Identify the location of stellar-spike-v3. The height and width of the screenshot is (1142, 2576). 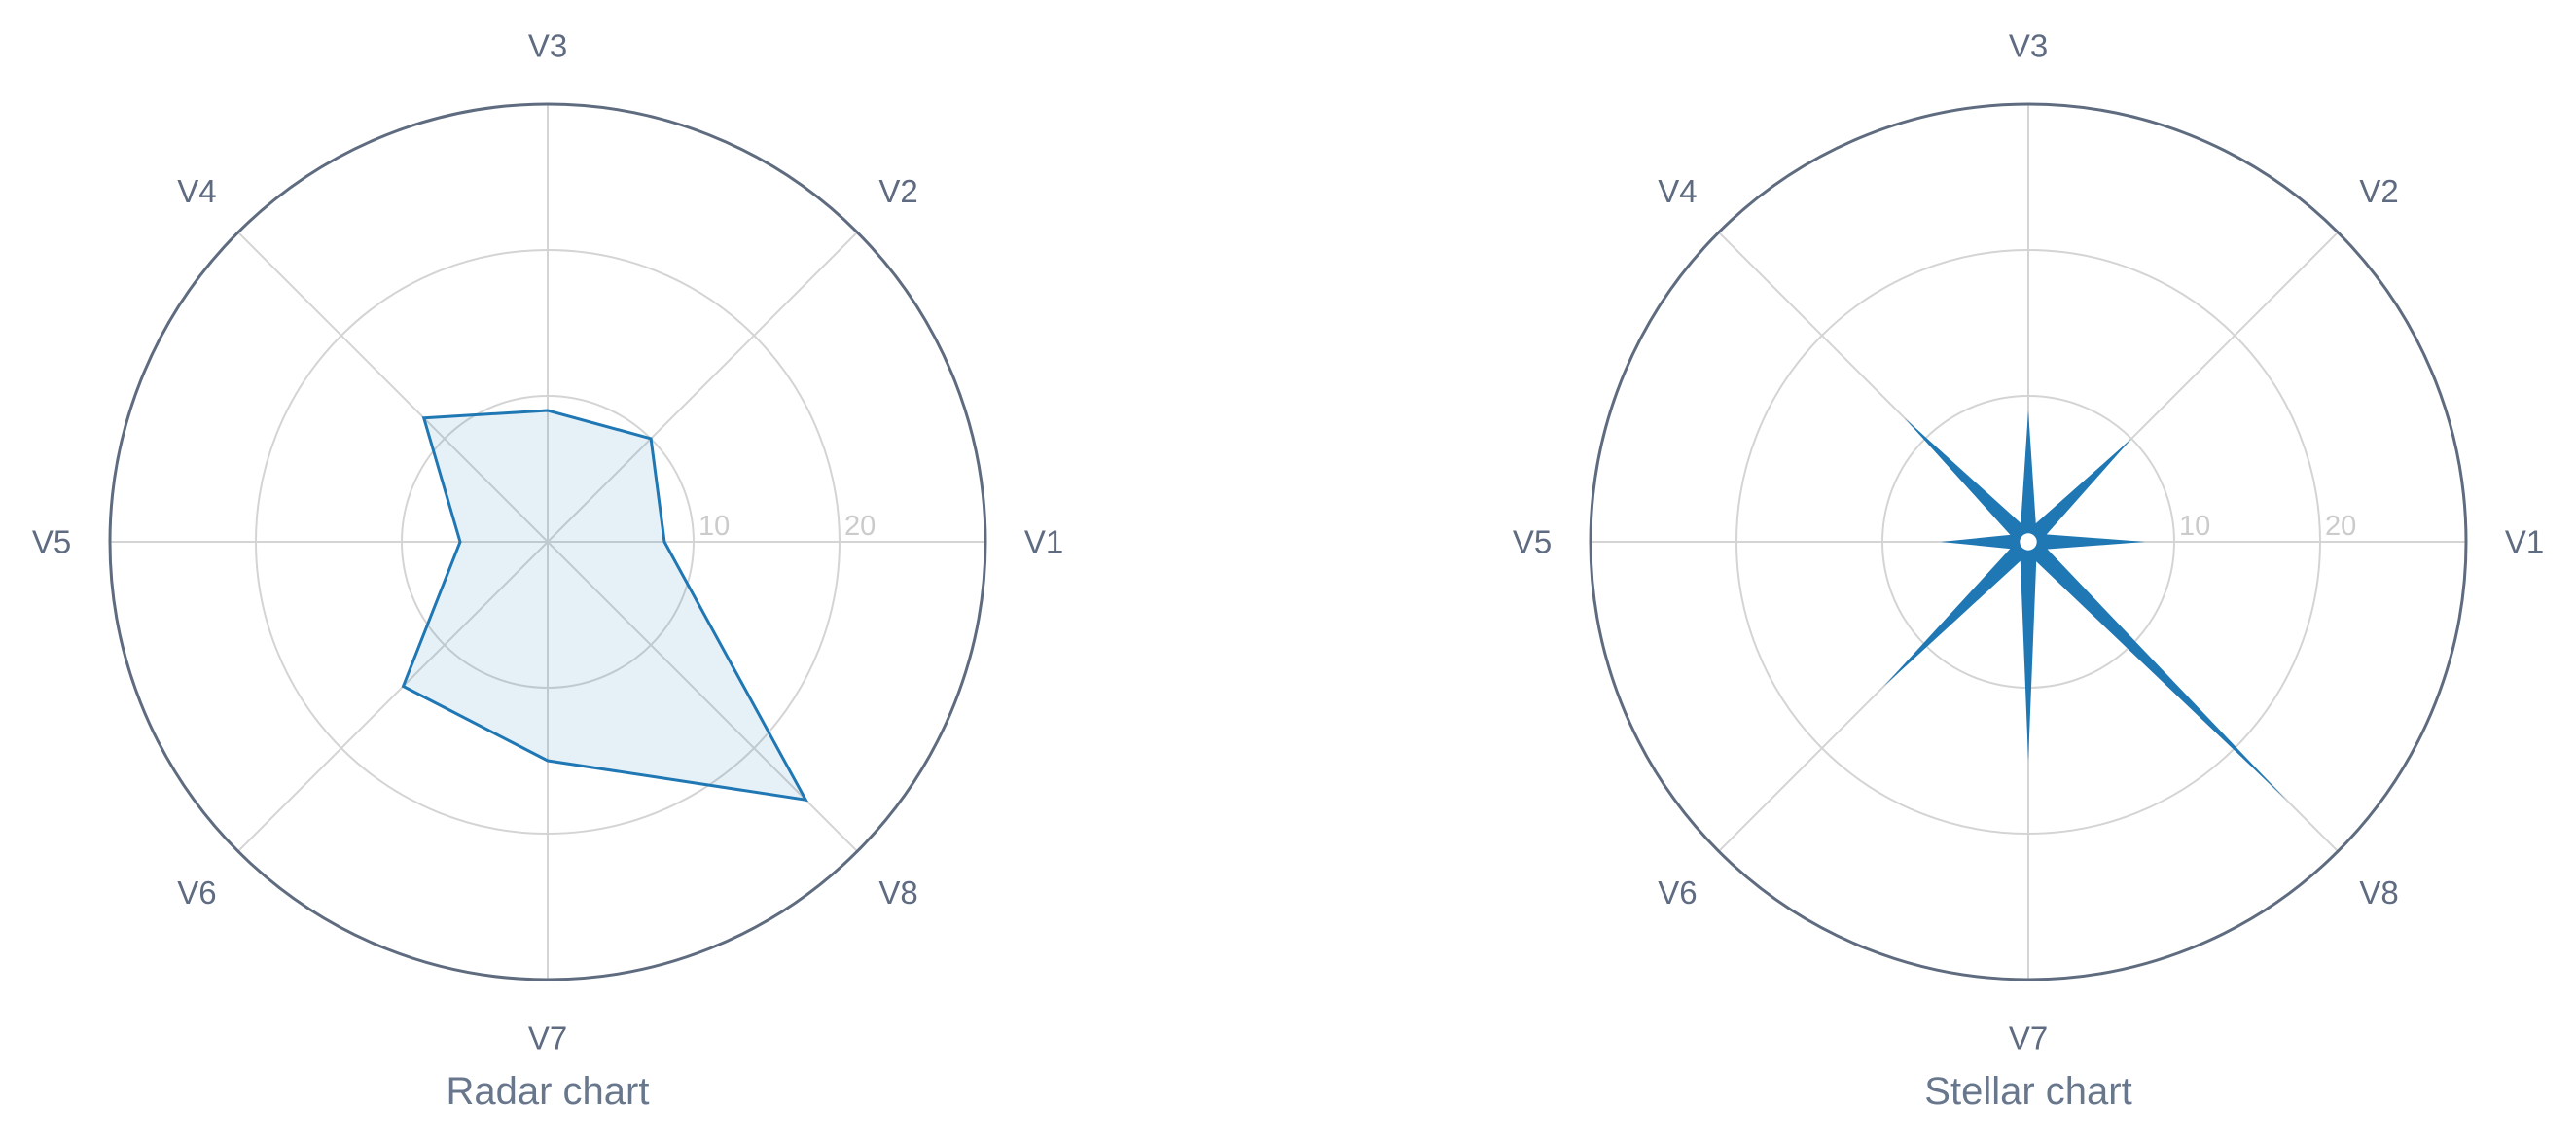
(2028, 476).